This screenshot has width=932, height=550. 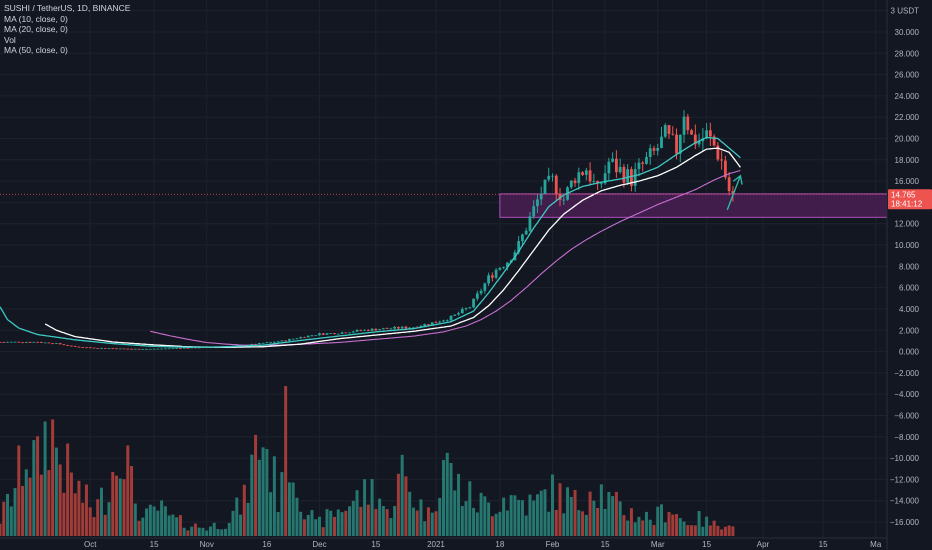 I want to click on current-price-value: 14.765, so click(x=903, y=194).